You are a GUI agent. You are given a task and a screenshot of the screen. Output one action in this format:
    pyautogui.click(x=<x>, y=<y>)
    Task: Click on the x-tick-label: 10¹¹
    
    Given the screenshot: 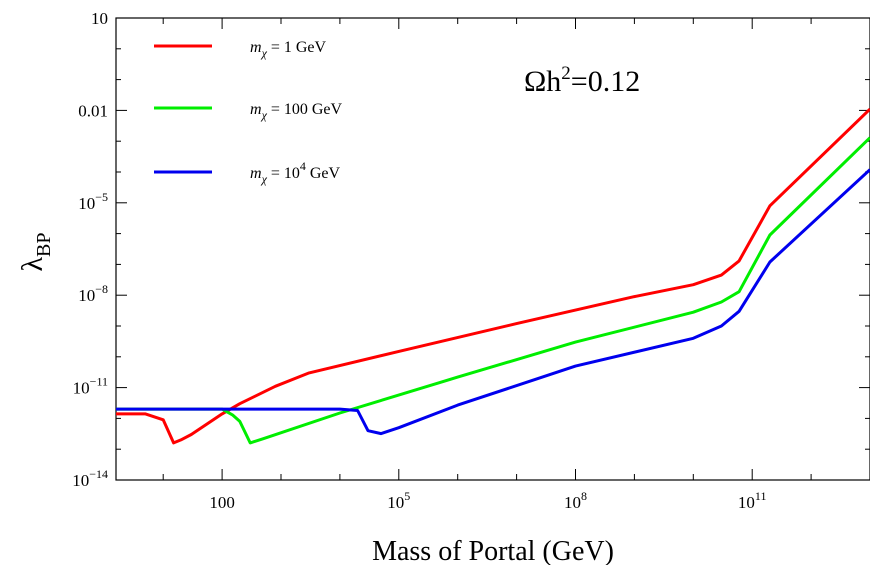 What is the action you would take?
    pyautogui.click(x=752, y=500)
    